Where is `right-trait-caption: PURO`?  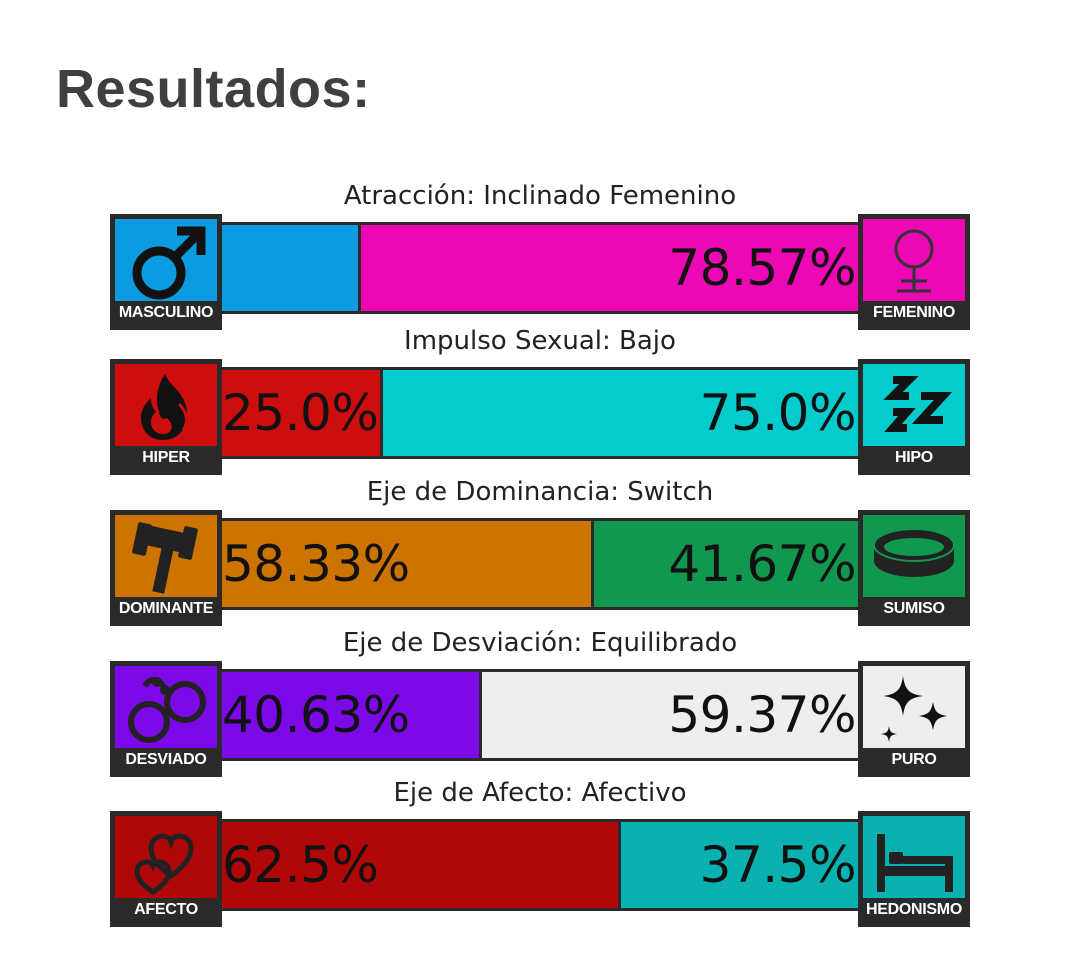 right-trait-caption: PURO is located at coordinates (914, 760).